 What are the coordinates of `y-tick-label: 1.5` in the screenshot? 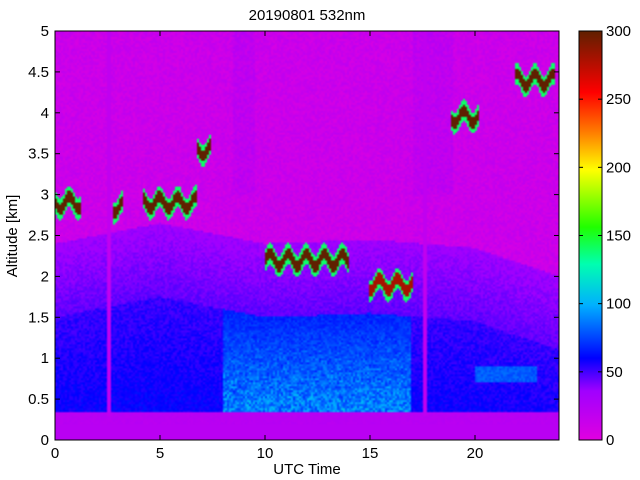 It's located at (38, 317).